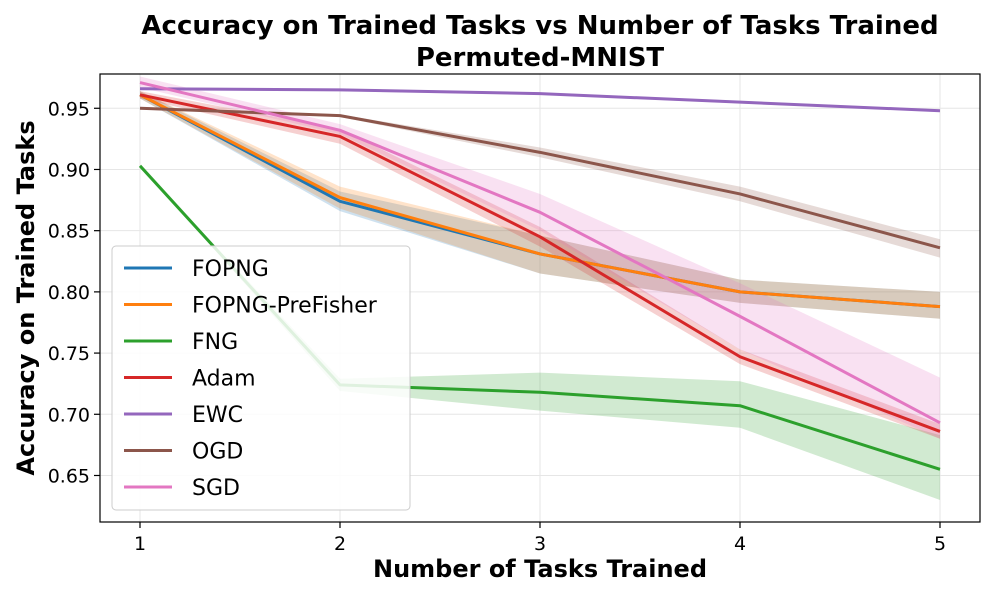  Describe the element at coordinates (69, 232) in the screenshot. I see `y-tick-label: 0.85` at that location.